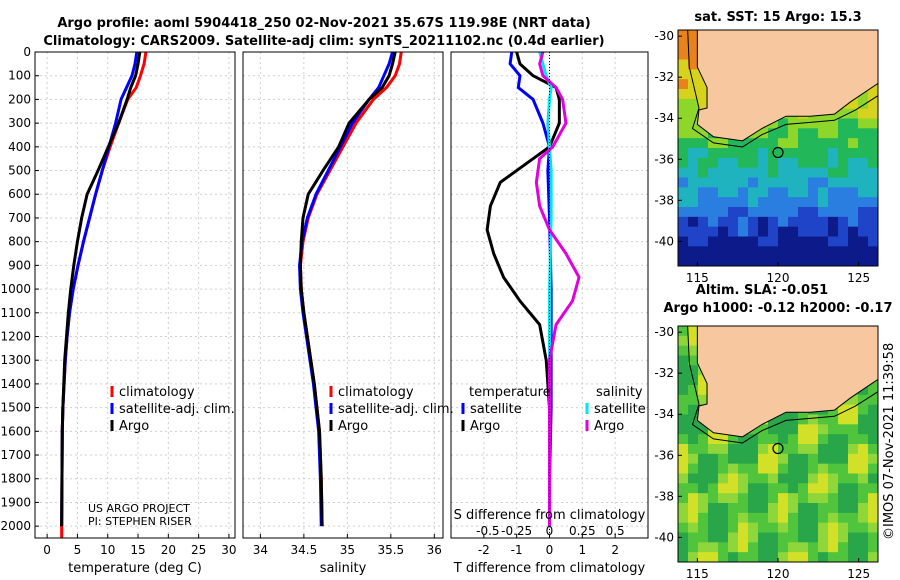  Describe the element at coordinates (787, 85) in the screenshot. I see `land-polygon` at that location.